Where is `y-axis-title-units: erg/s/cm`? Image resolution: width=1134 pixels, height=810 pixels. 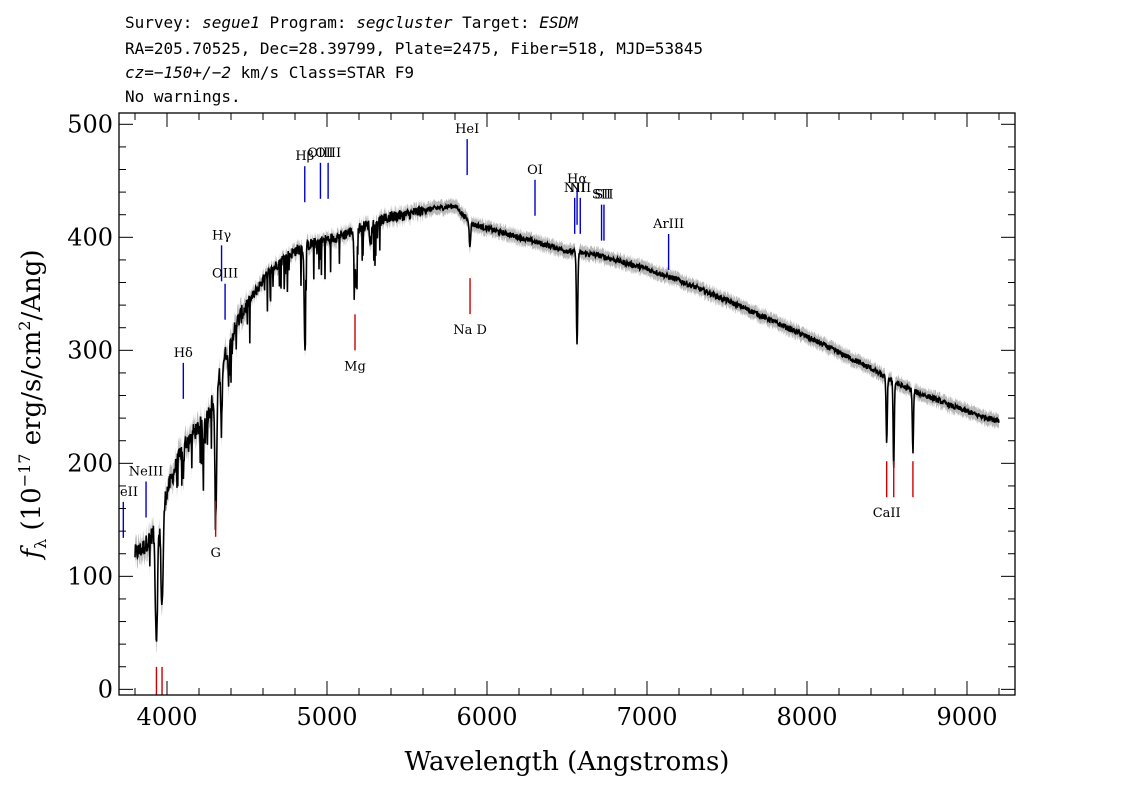 y-axis-title-units: erg/s/cm is located at coordinates (32, 392).